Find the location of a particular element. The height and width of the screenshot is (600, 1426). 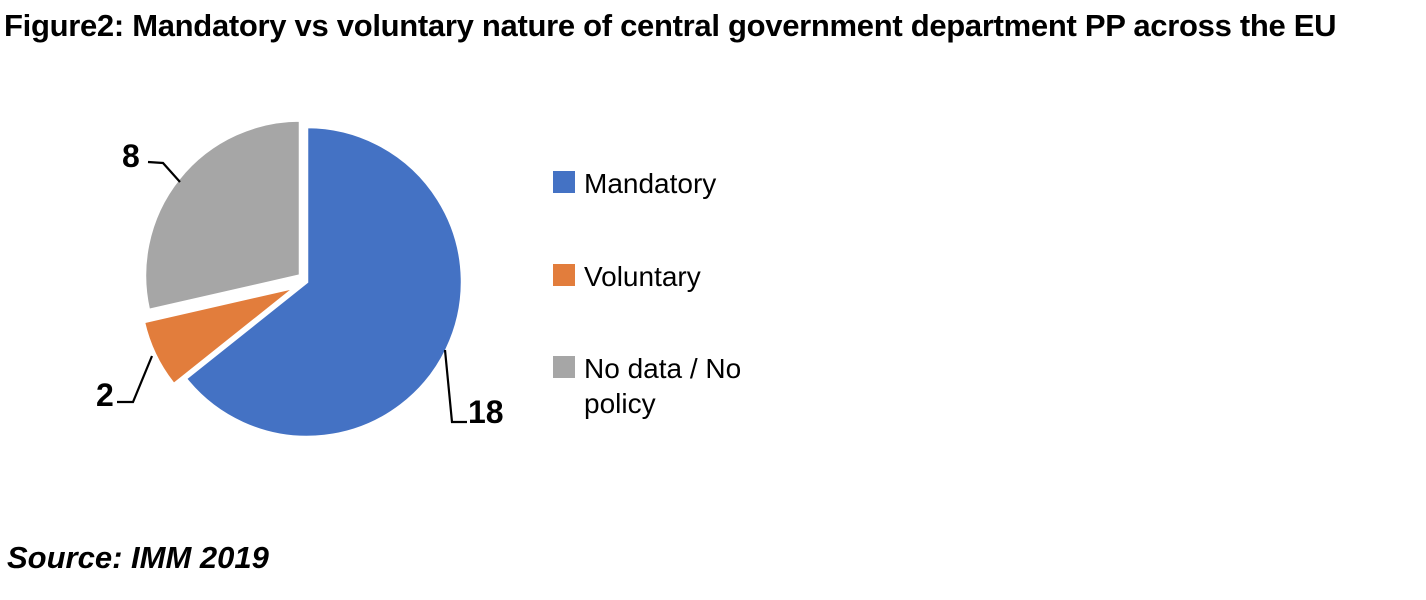

legend-item-no-data: No data / No policy is located at coordinates (661, 386).